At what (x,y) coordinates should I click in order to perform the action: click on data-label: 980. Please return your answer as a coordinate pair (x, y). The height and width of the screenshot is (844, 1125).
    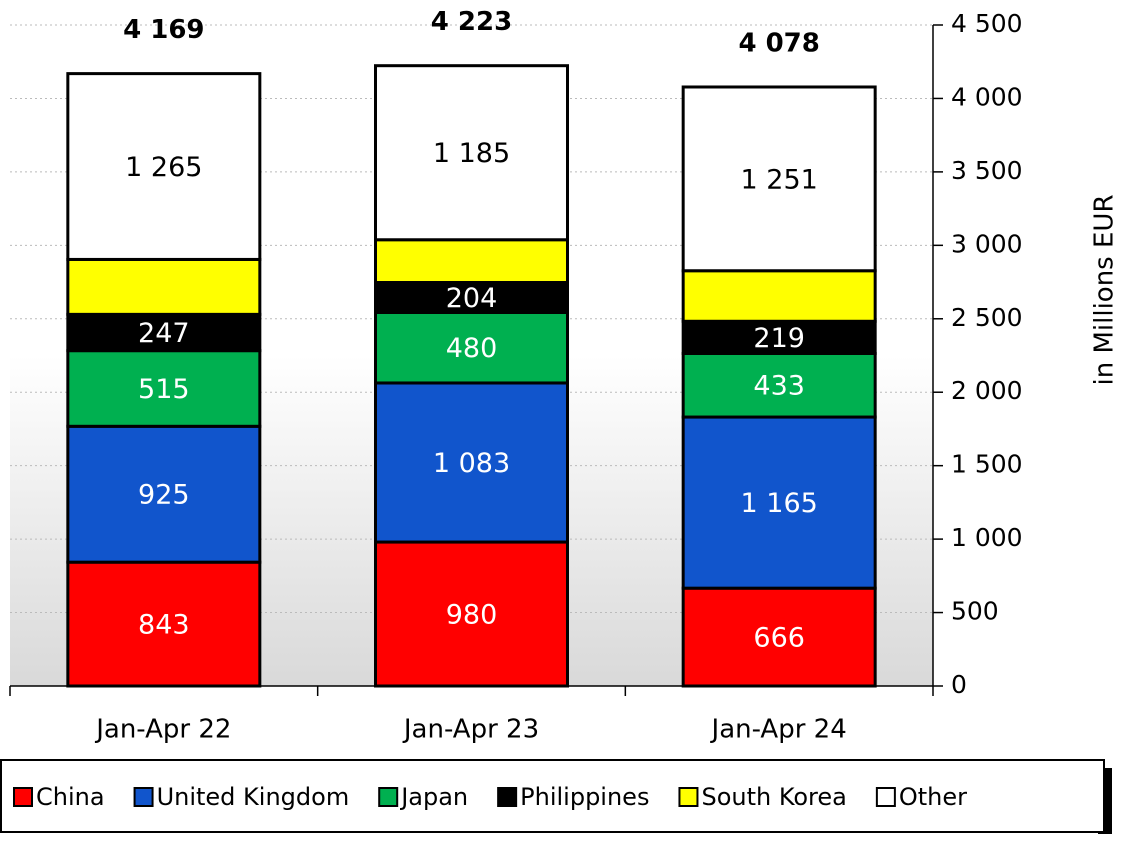
    Looking at the image, I should click on (472, 615).